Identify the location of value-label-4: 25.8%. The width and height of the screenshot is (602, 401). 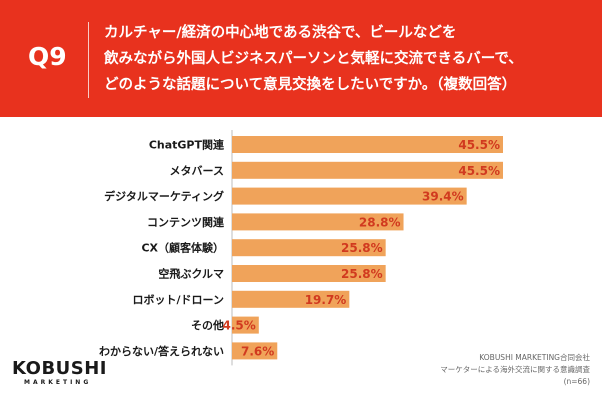
(362, 248).